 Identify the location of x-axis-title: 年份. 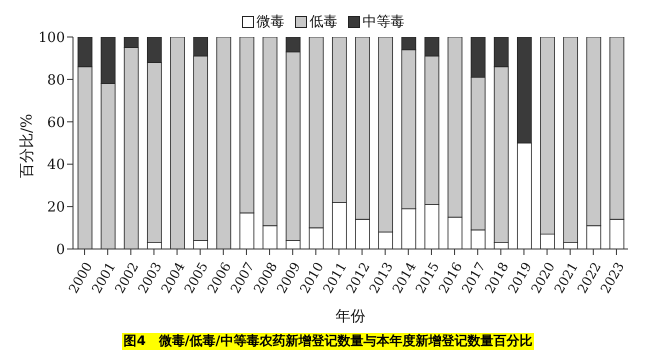
(351, 316).